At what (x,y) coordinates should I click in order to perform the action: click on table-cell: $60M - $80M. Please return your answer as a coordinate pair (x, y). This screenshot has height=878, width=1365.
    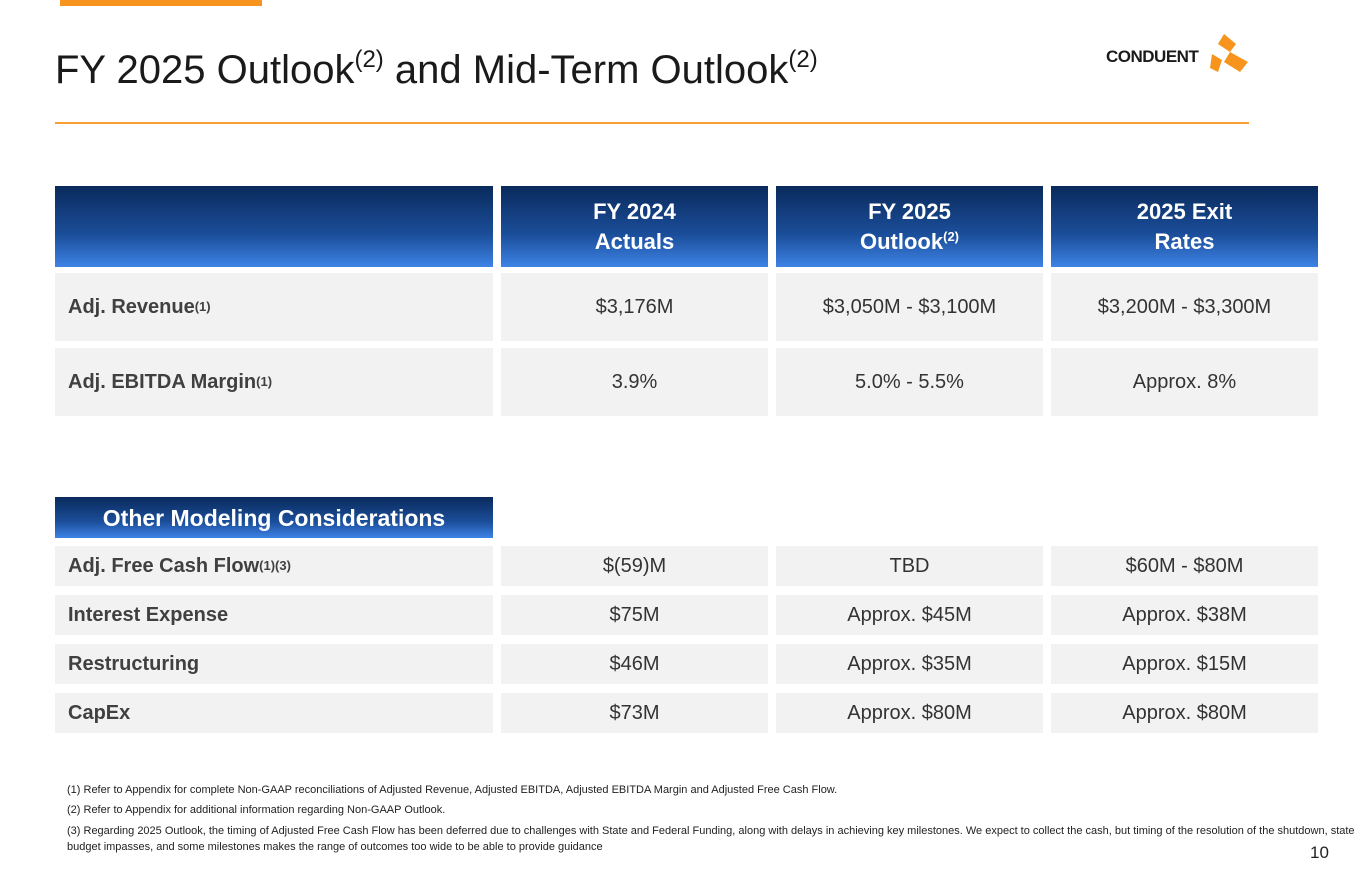
    Looking at the image, I should click on (1184, 566).